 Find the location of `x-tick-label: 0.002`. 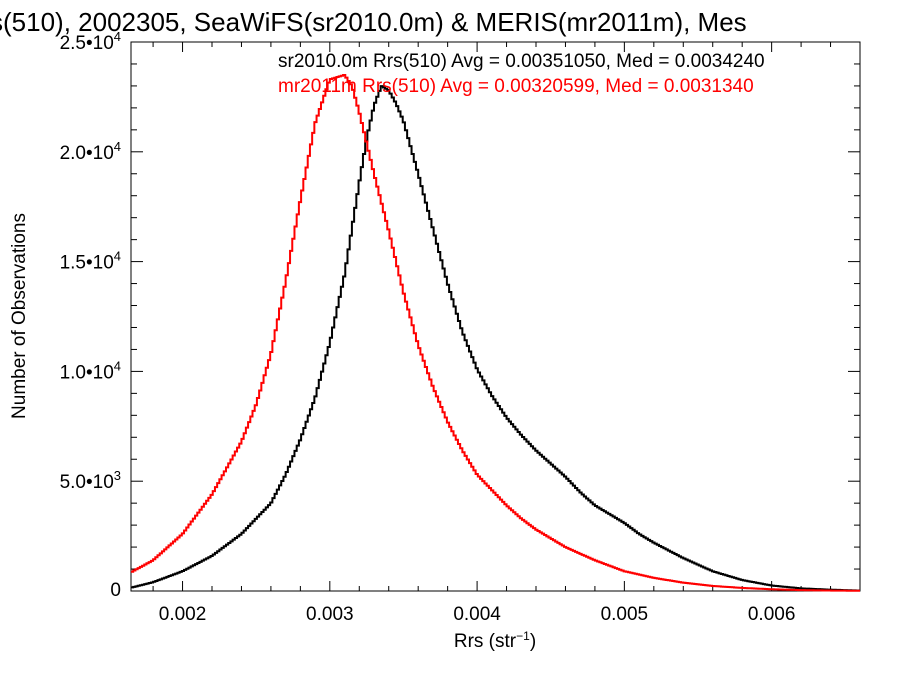

x-tick-label: 0.002 is located at coordinates (183, 614).